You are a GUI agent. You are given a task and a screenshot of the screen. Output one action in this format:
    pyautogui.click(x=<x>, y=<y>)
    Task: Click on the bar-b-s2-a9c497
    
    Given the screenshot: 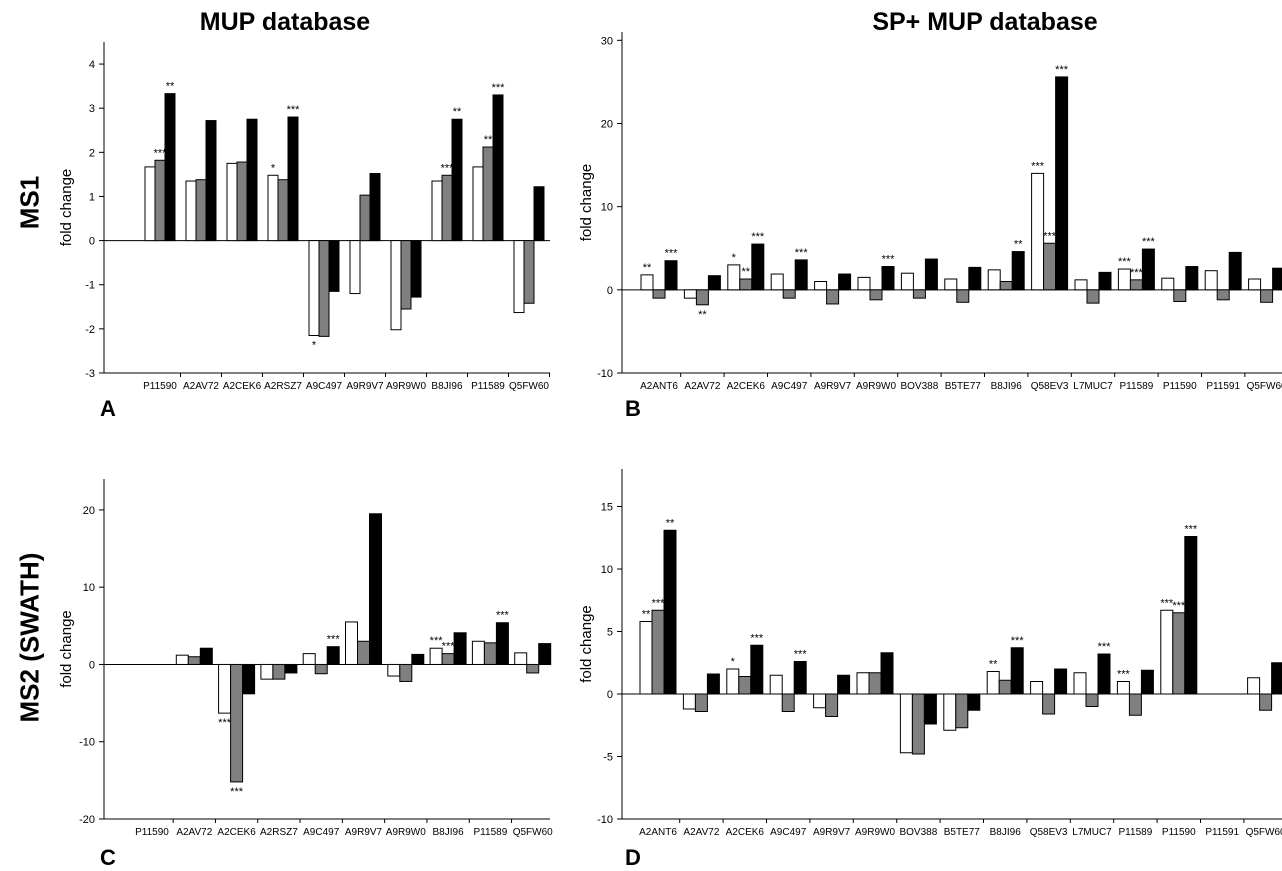 What is the action you would take?
    pyautogui.click(x=789, y=294)
    